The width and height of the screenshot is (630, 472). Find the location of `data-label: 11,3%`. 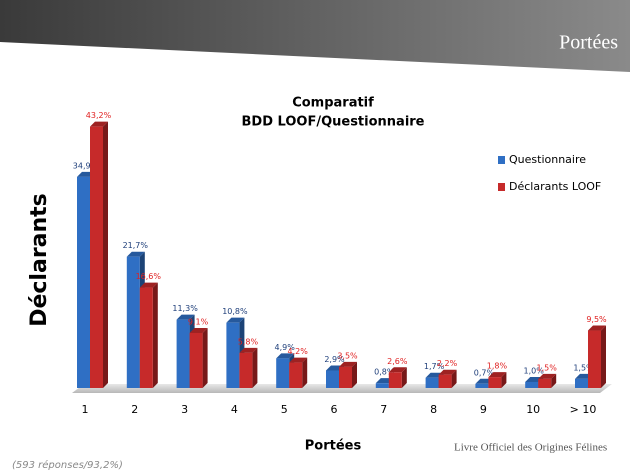

data-label: 11,3% is located at coordinates (185, 308).